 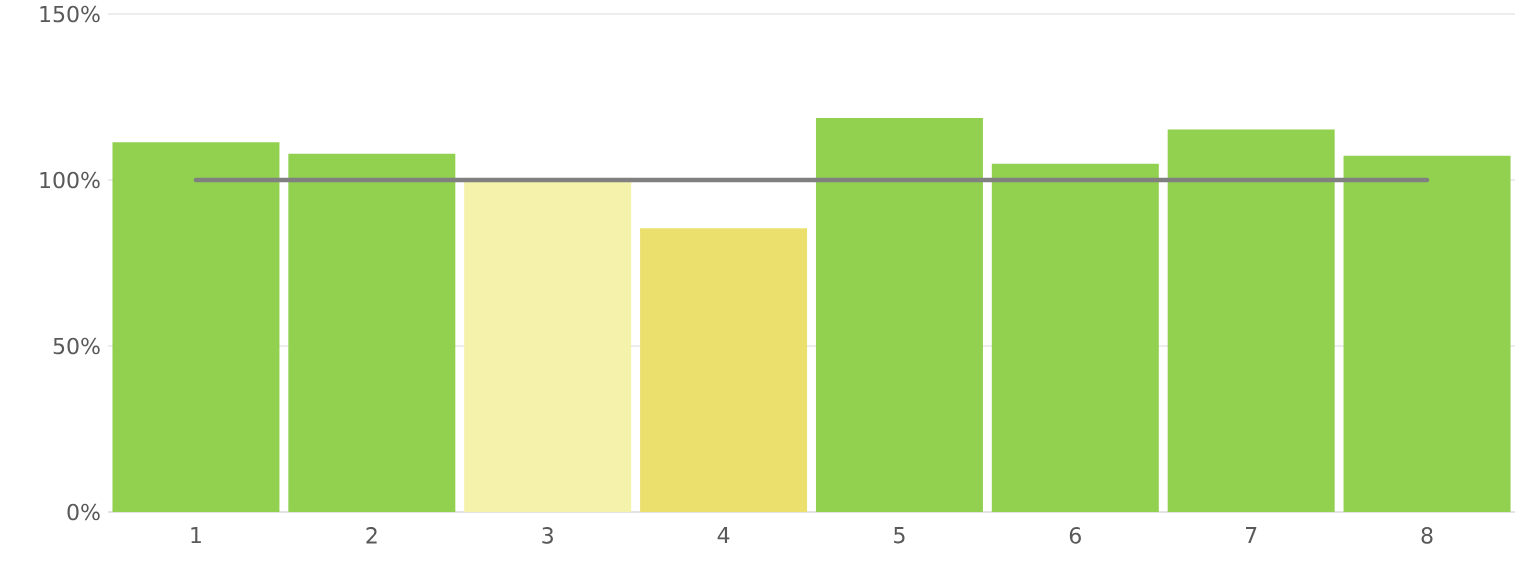 What do you see at coordinates (899, 535) in the screenshot?
I see `x-tick-label: 5` at bounding box center [899, 535].